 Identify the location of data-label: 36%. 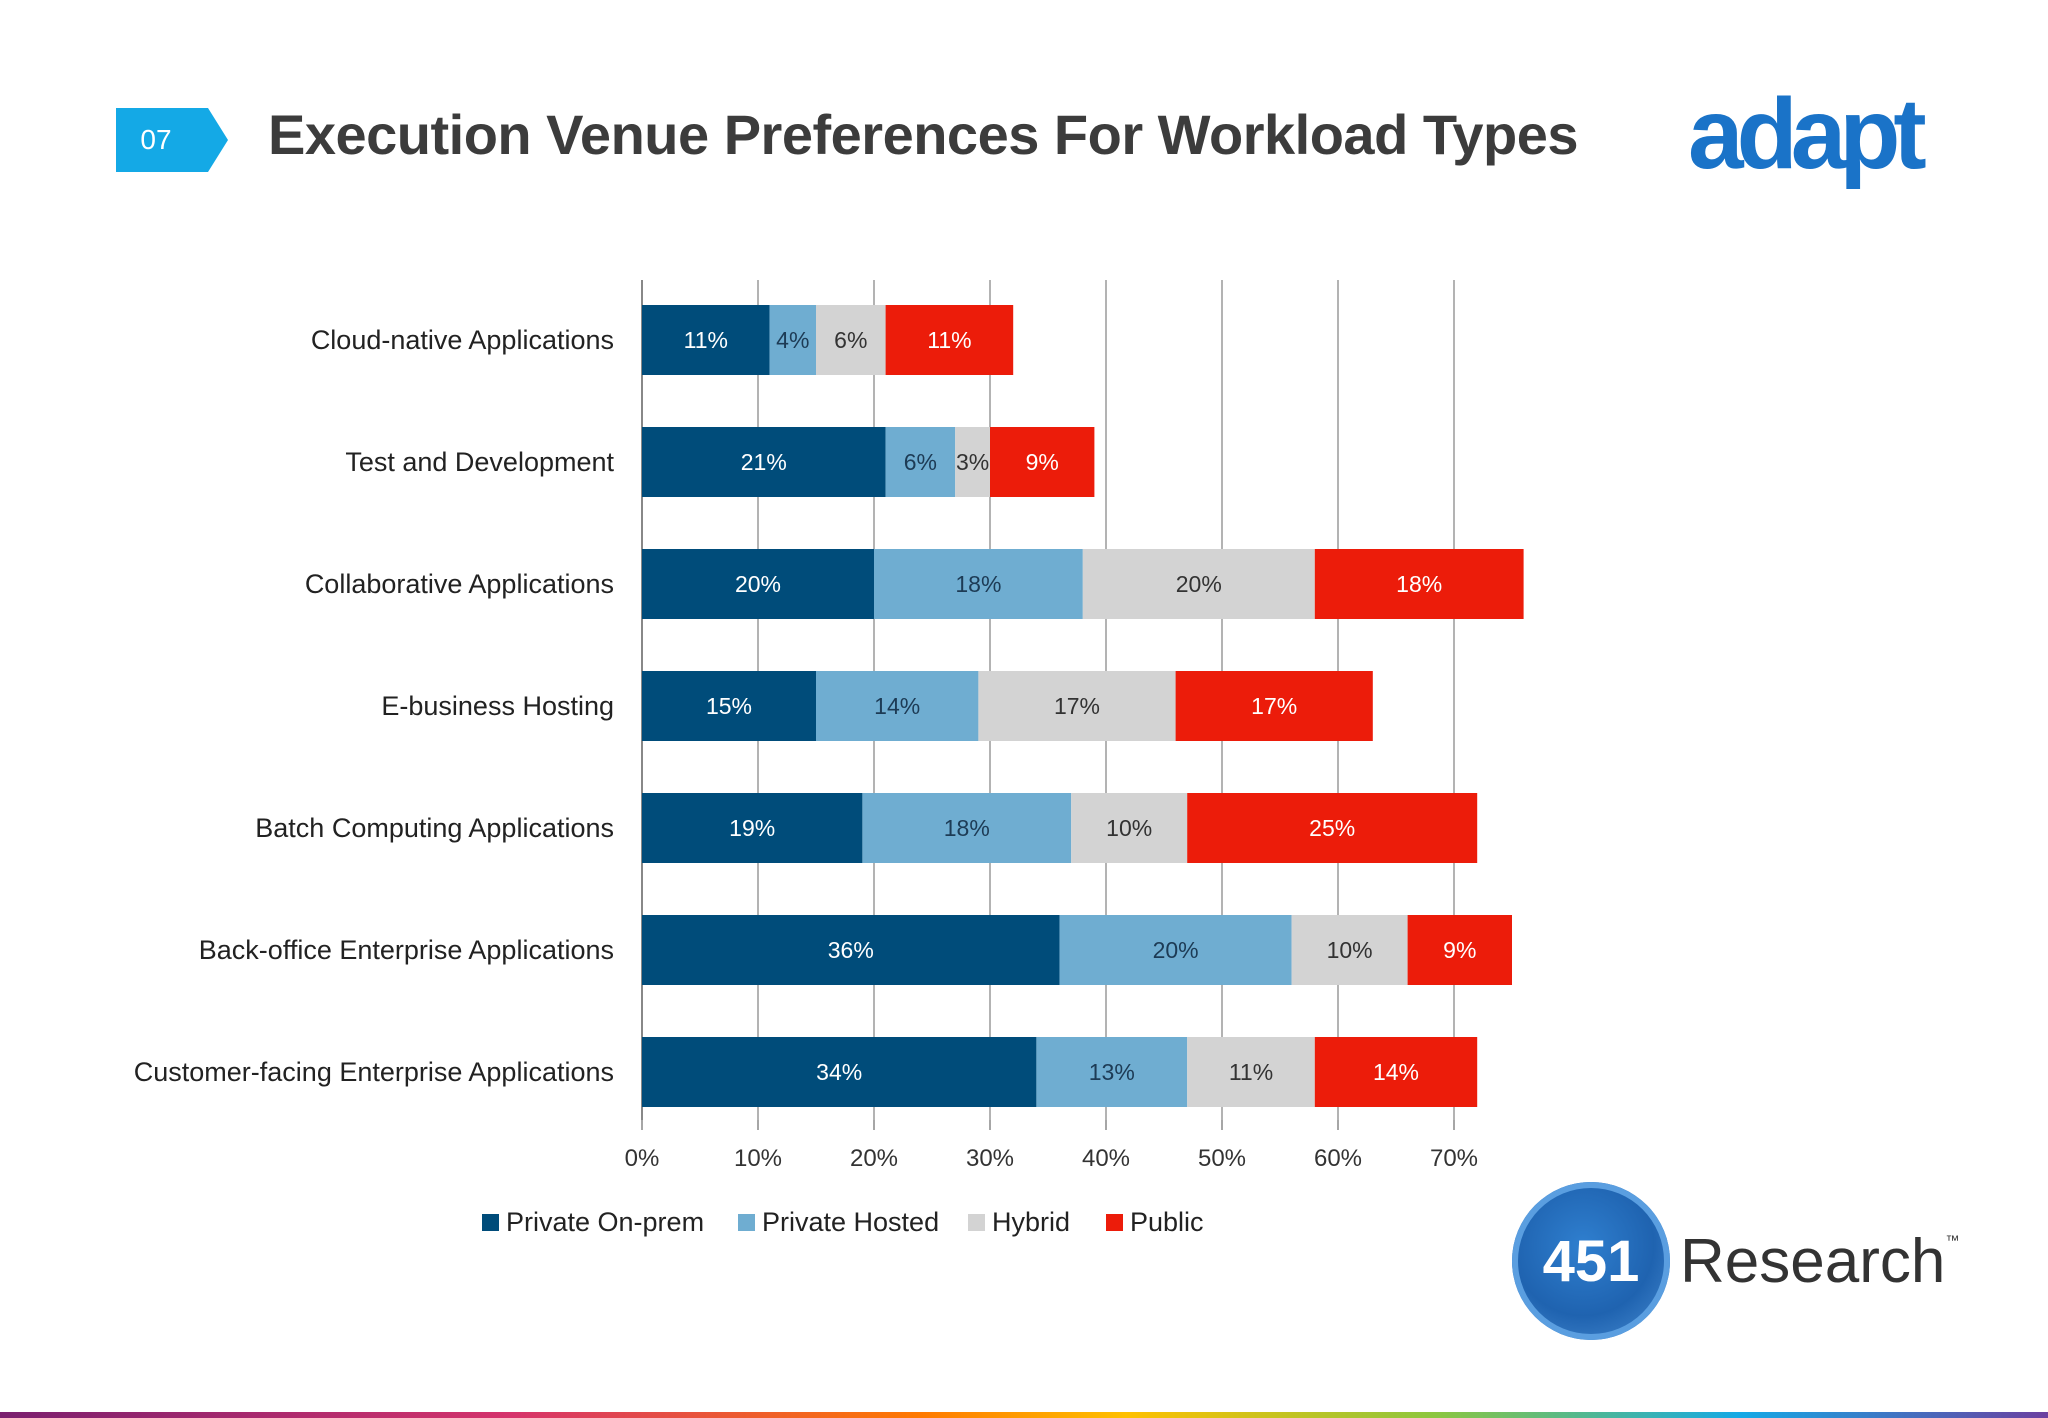
(851, 950).